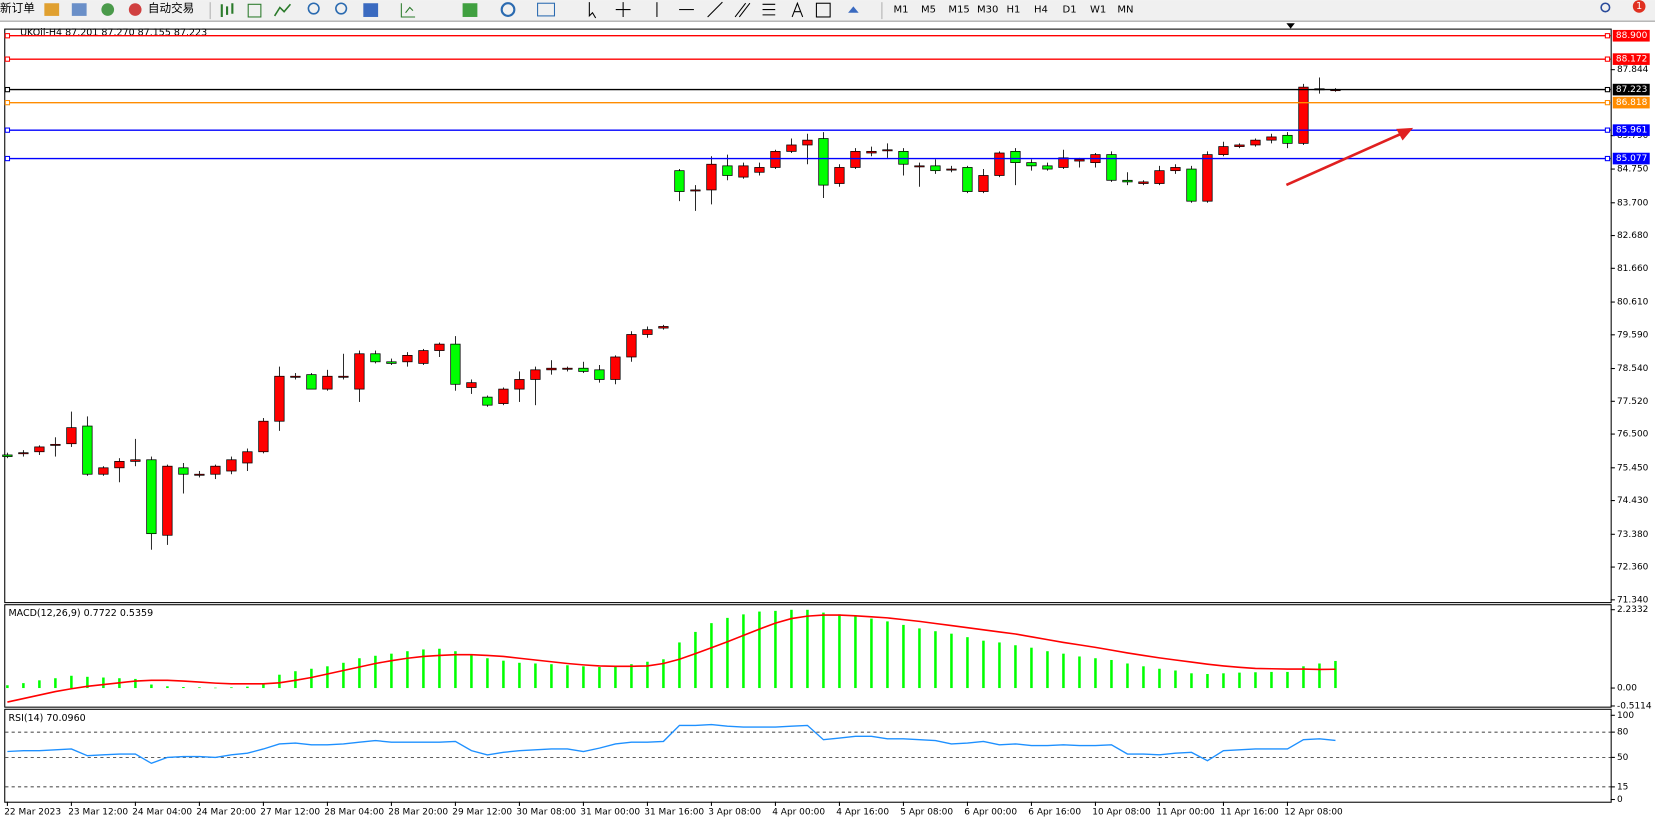  I want to click on y-tick-label: 80, so click(1623, 733).